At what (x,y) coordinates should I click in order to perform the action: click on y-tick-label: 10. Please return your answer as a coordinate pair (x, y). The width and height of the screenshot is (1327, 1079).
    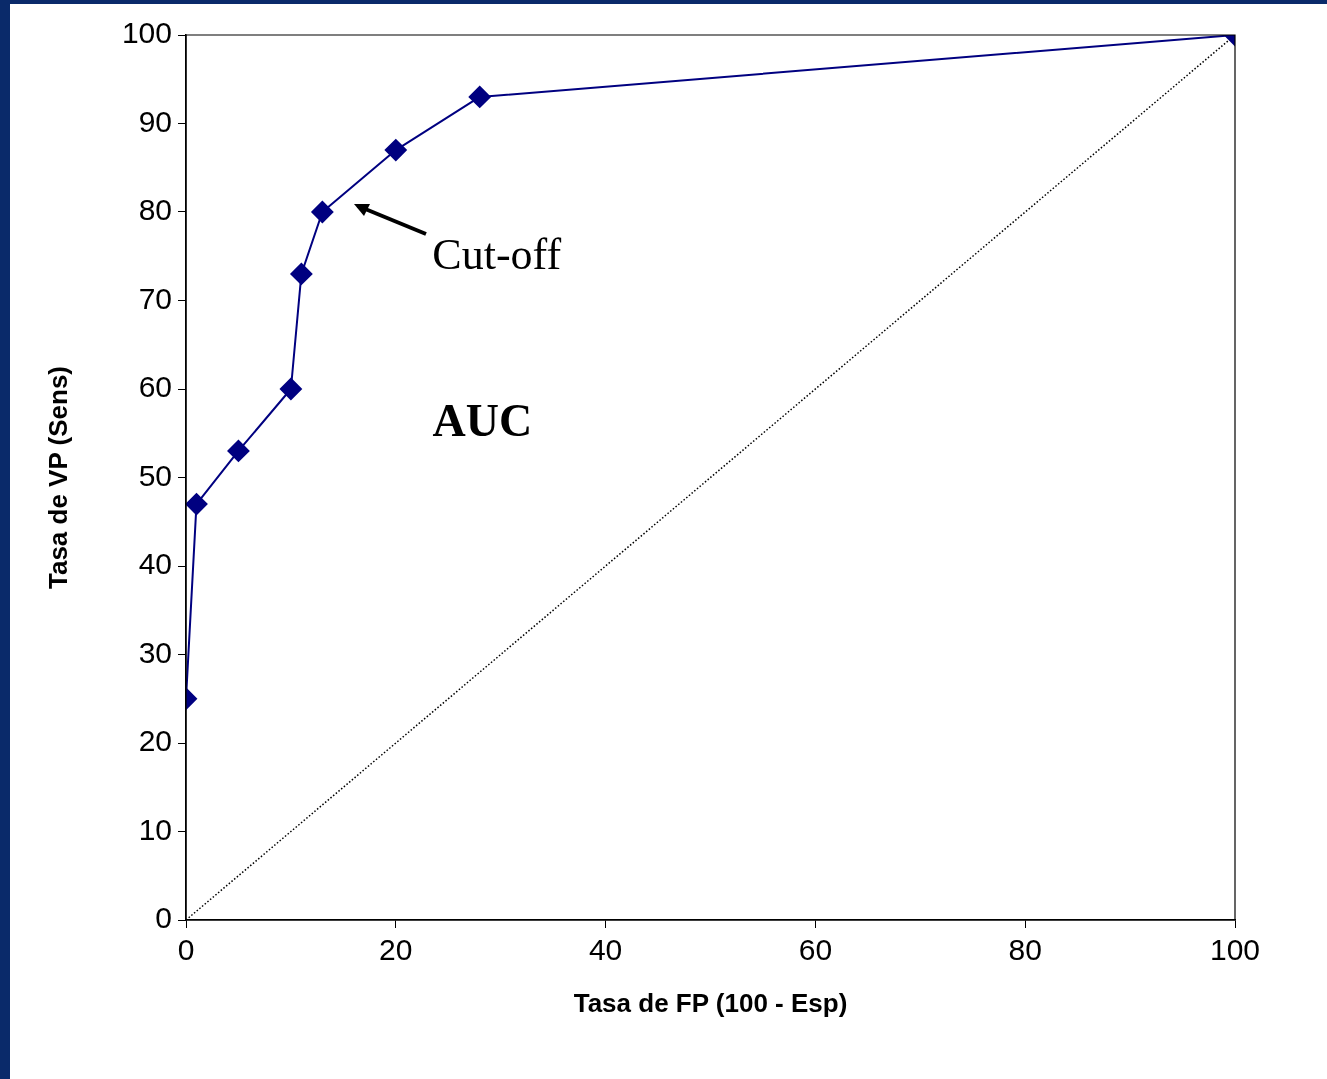
    Looking at the image, I should click on (155, 829).